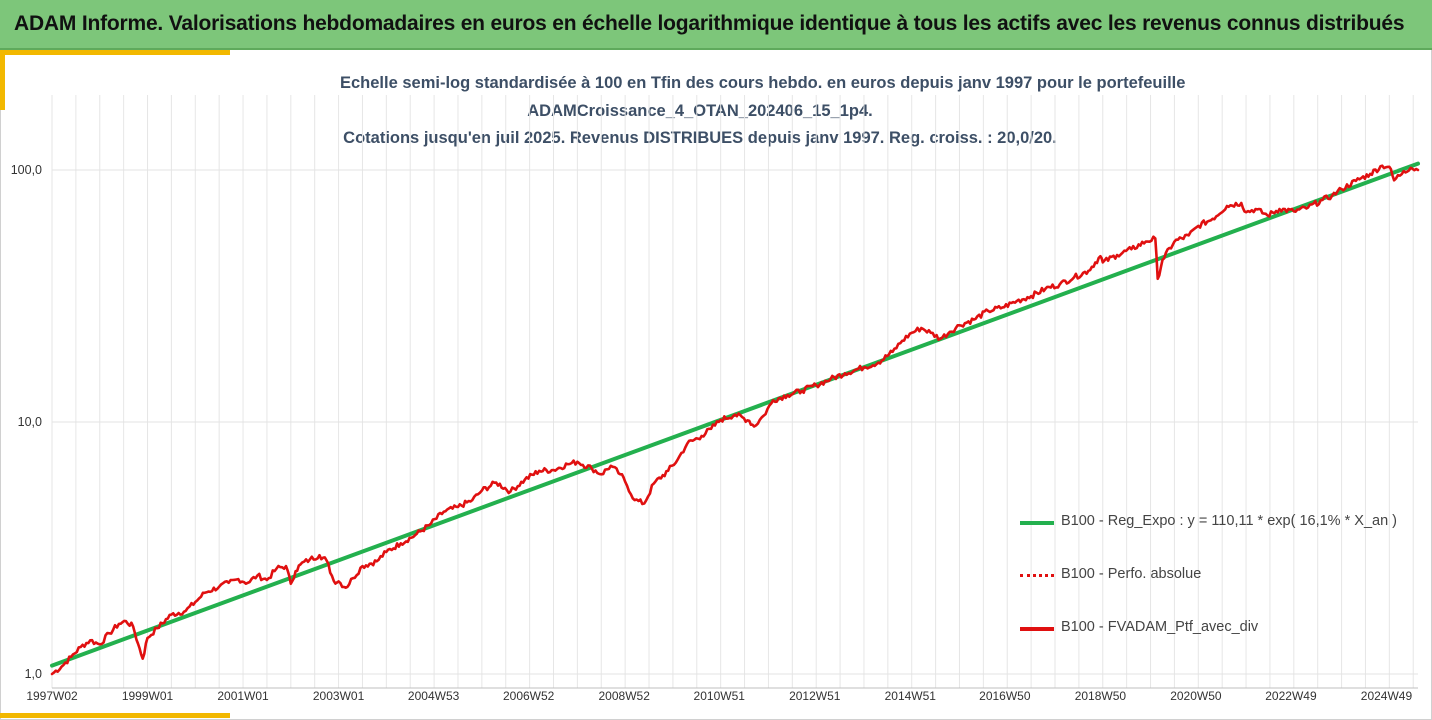 Image resolution: width=1432 pixels, height=720 pixels. Describe the element at coordinates (815, 696) in the screenshot. I see `x-tick-label: 2012W51` at that location.